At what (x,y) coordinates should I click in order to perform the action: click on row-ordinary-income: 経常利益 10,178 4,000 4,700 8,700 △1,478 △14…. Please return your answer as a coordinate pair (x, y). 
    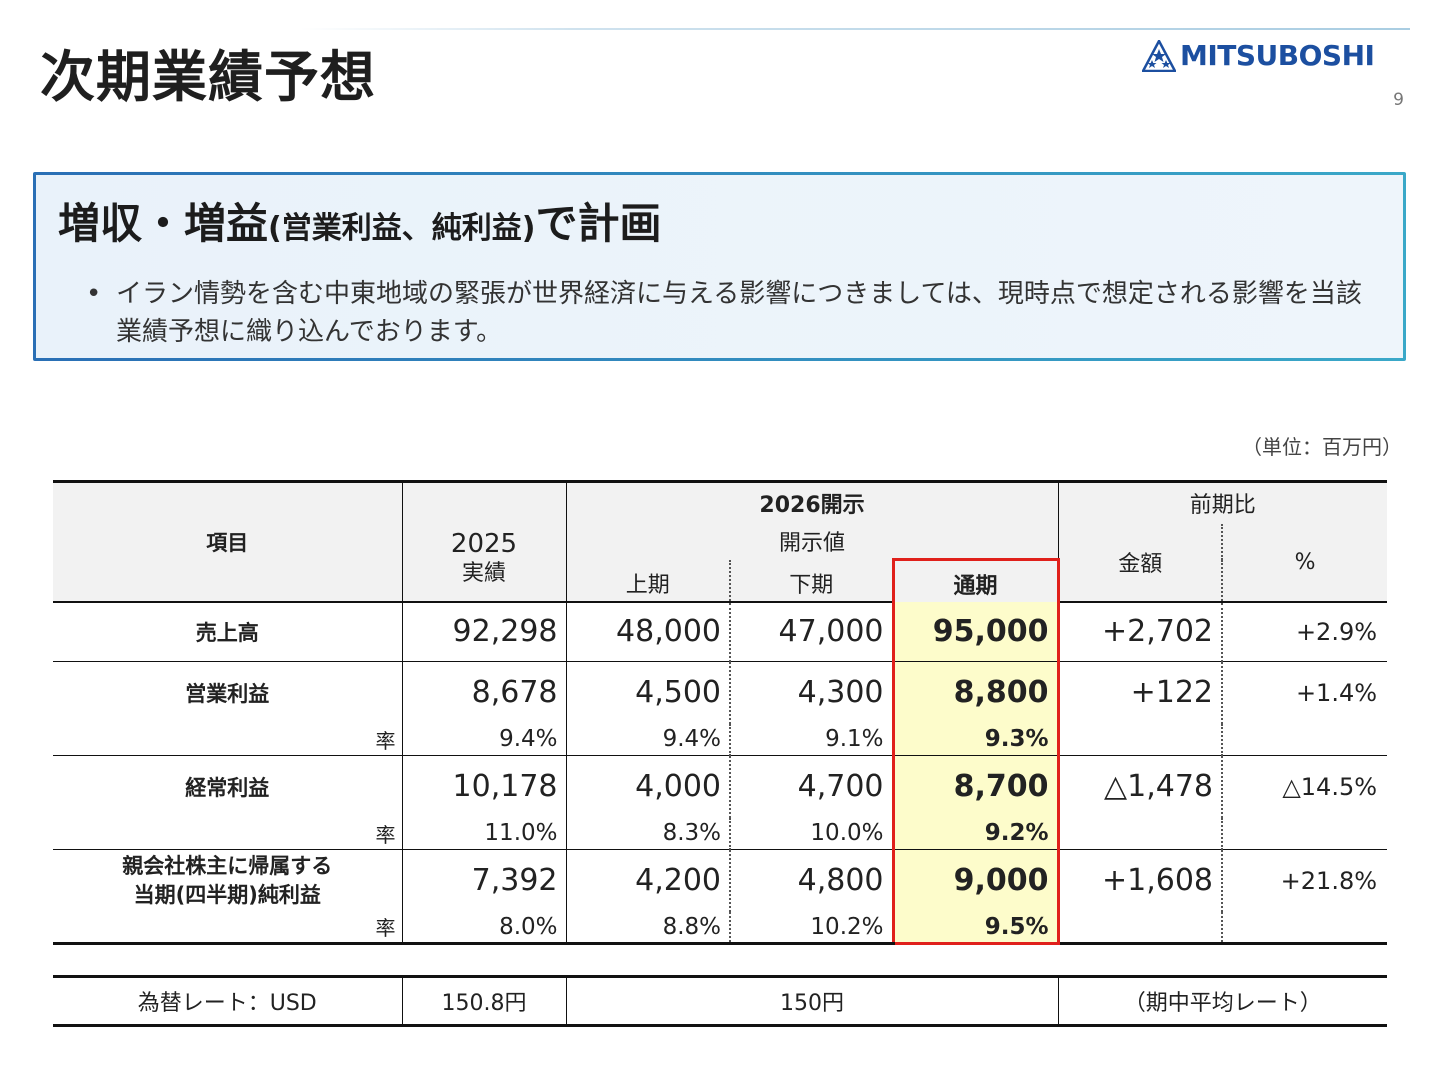
    Looking at the image, I should click on (720, 786).